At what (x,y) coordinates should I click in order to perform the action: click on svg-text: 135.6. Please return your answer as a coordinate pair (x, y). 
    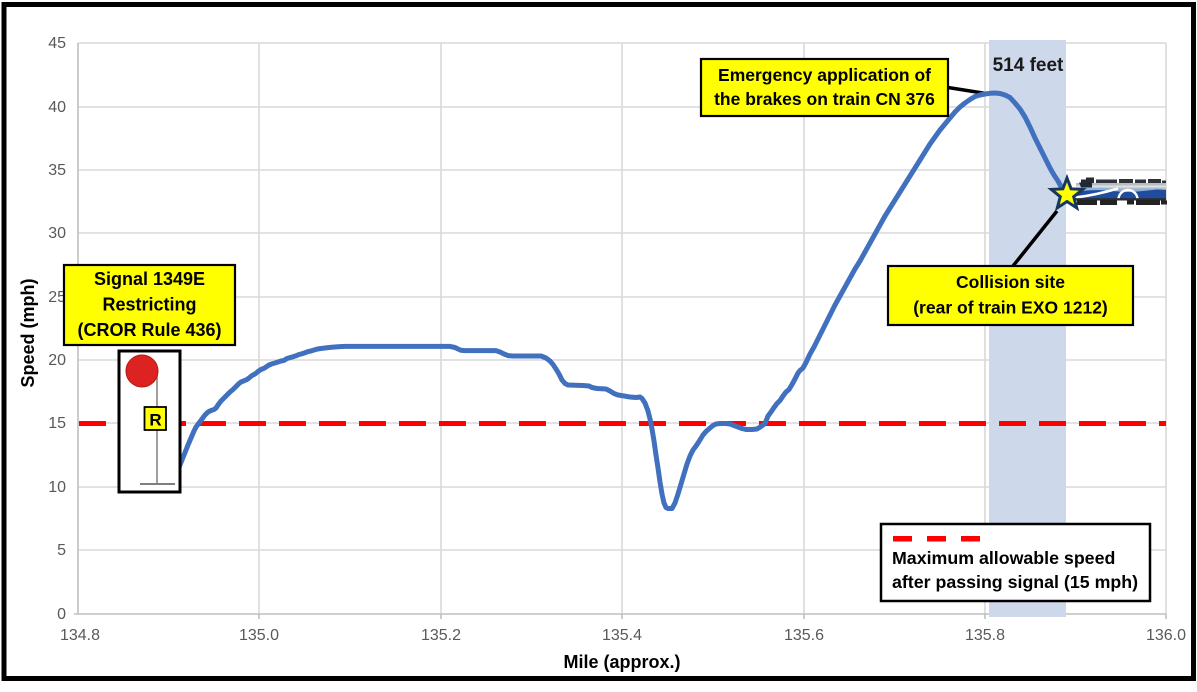
    Looking at the image, I should click on (804, 635).